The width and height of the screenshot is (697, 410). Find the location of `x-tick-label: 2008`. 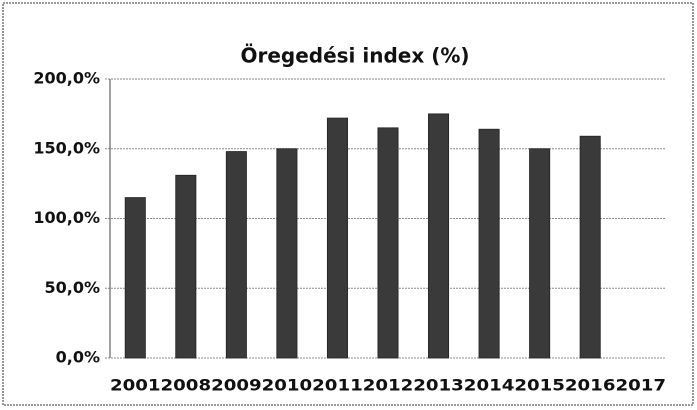

x-tick-label: 2008 is located at coordinates (186, 385).